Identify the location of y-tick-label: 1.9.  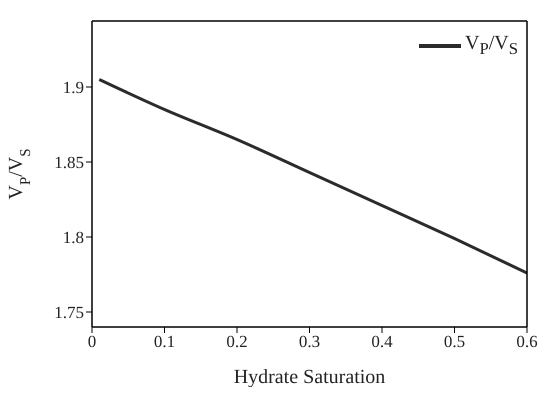
(73, 88).